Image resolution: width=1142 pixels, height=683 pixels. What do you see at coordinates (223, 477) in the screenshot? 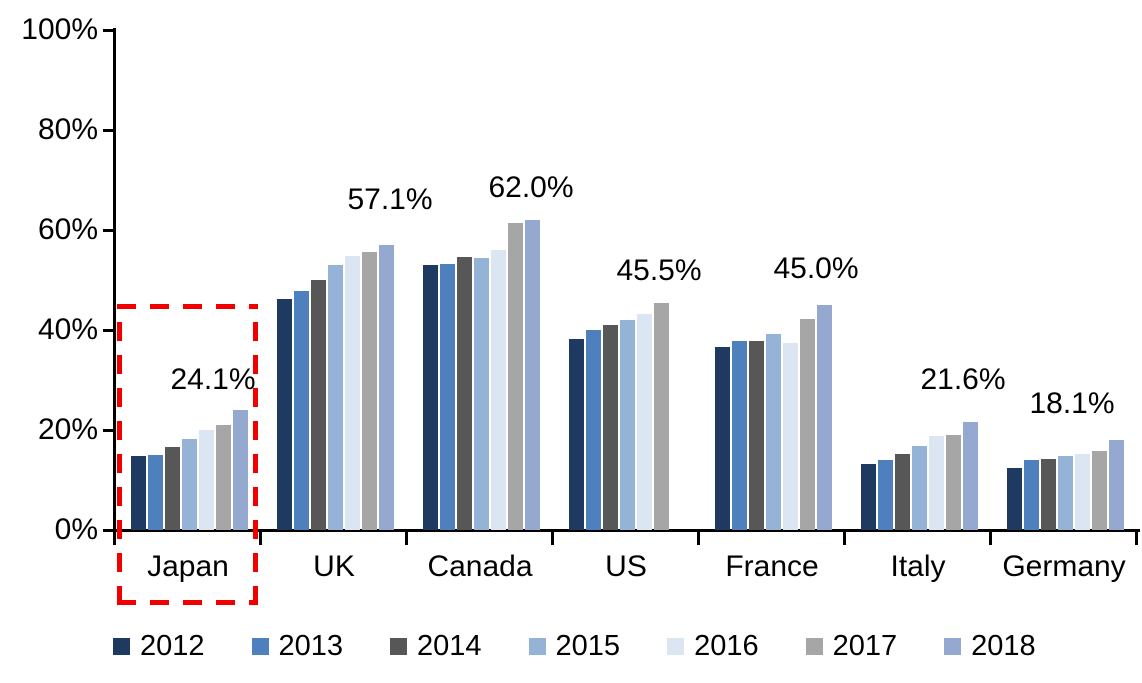
I see `bar-japan-2017` at bounding box center [223, 477].